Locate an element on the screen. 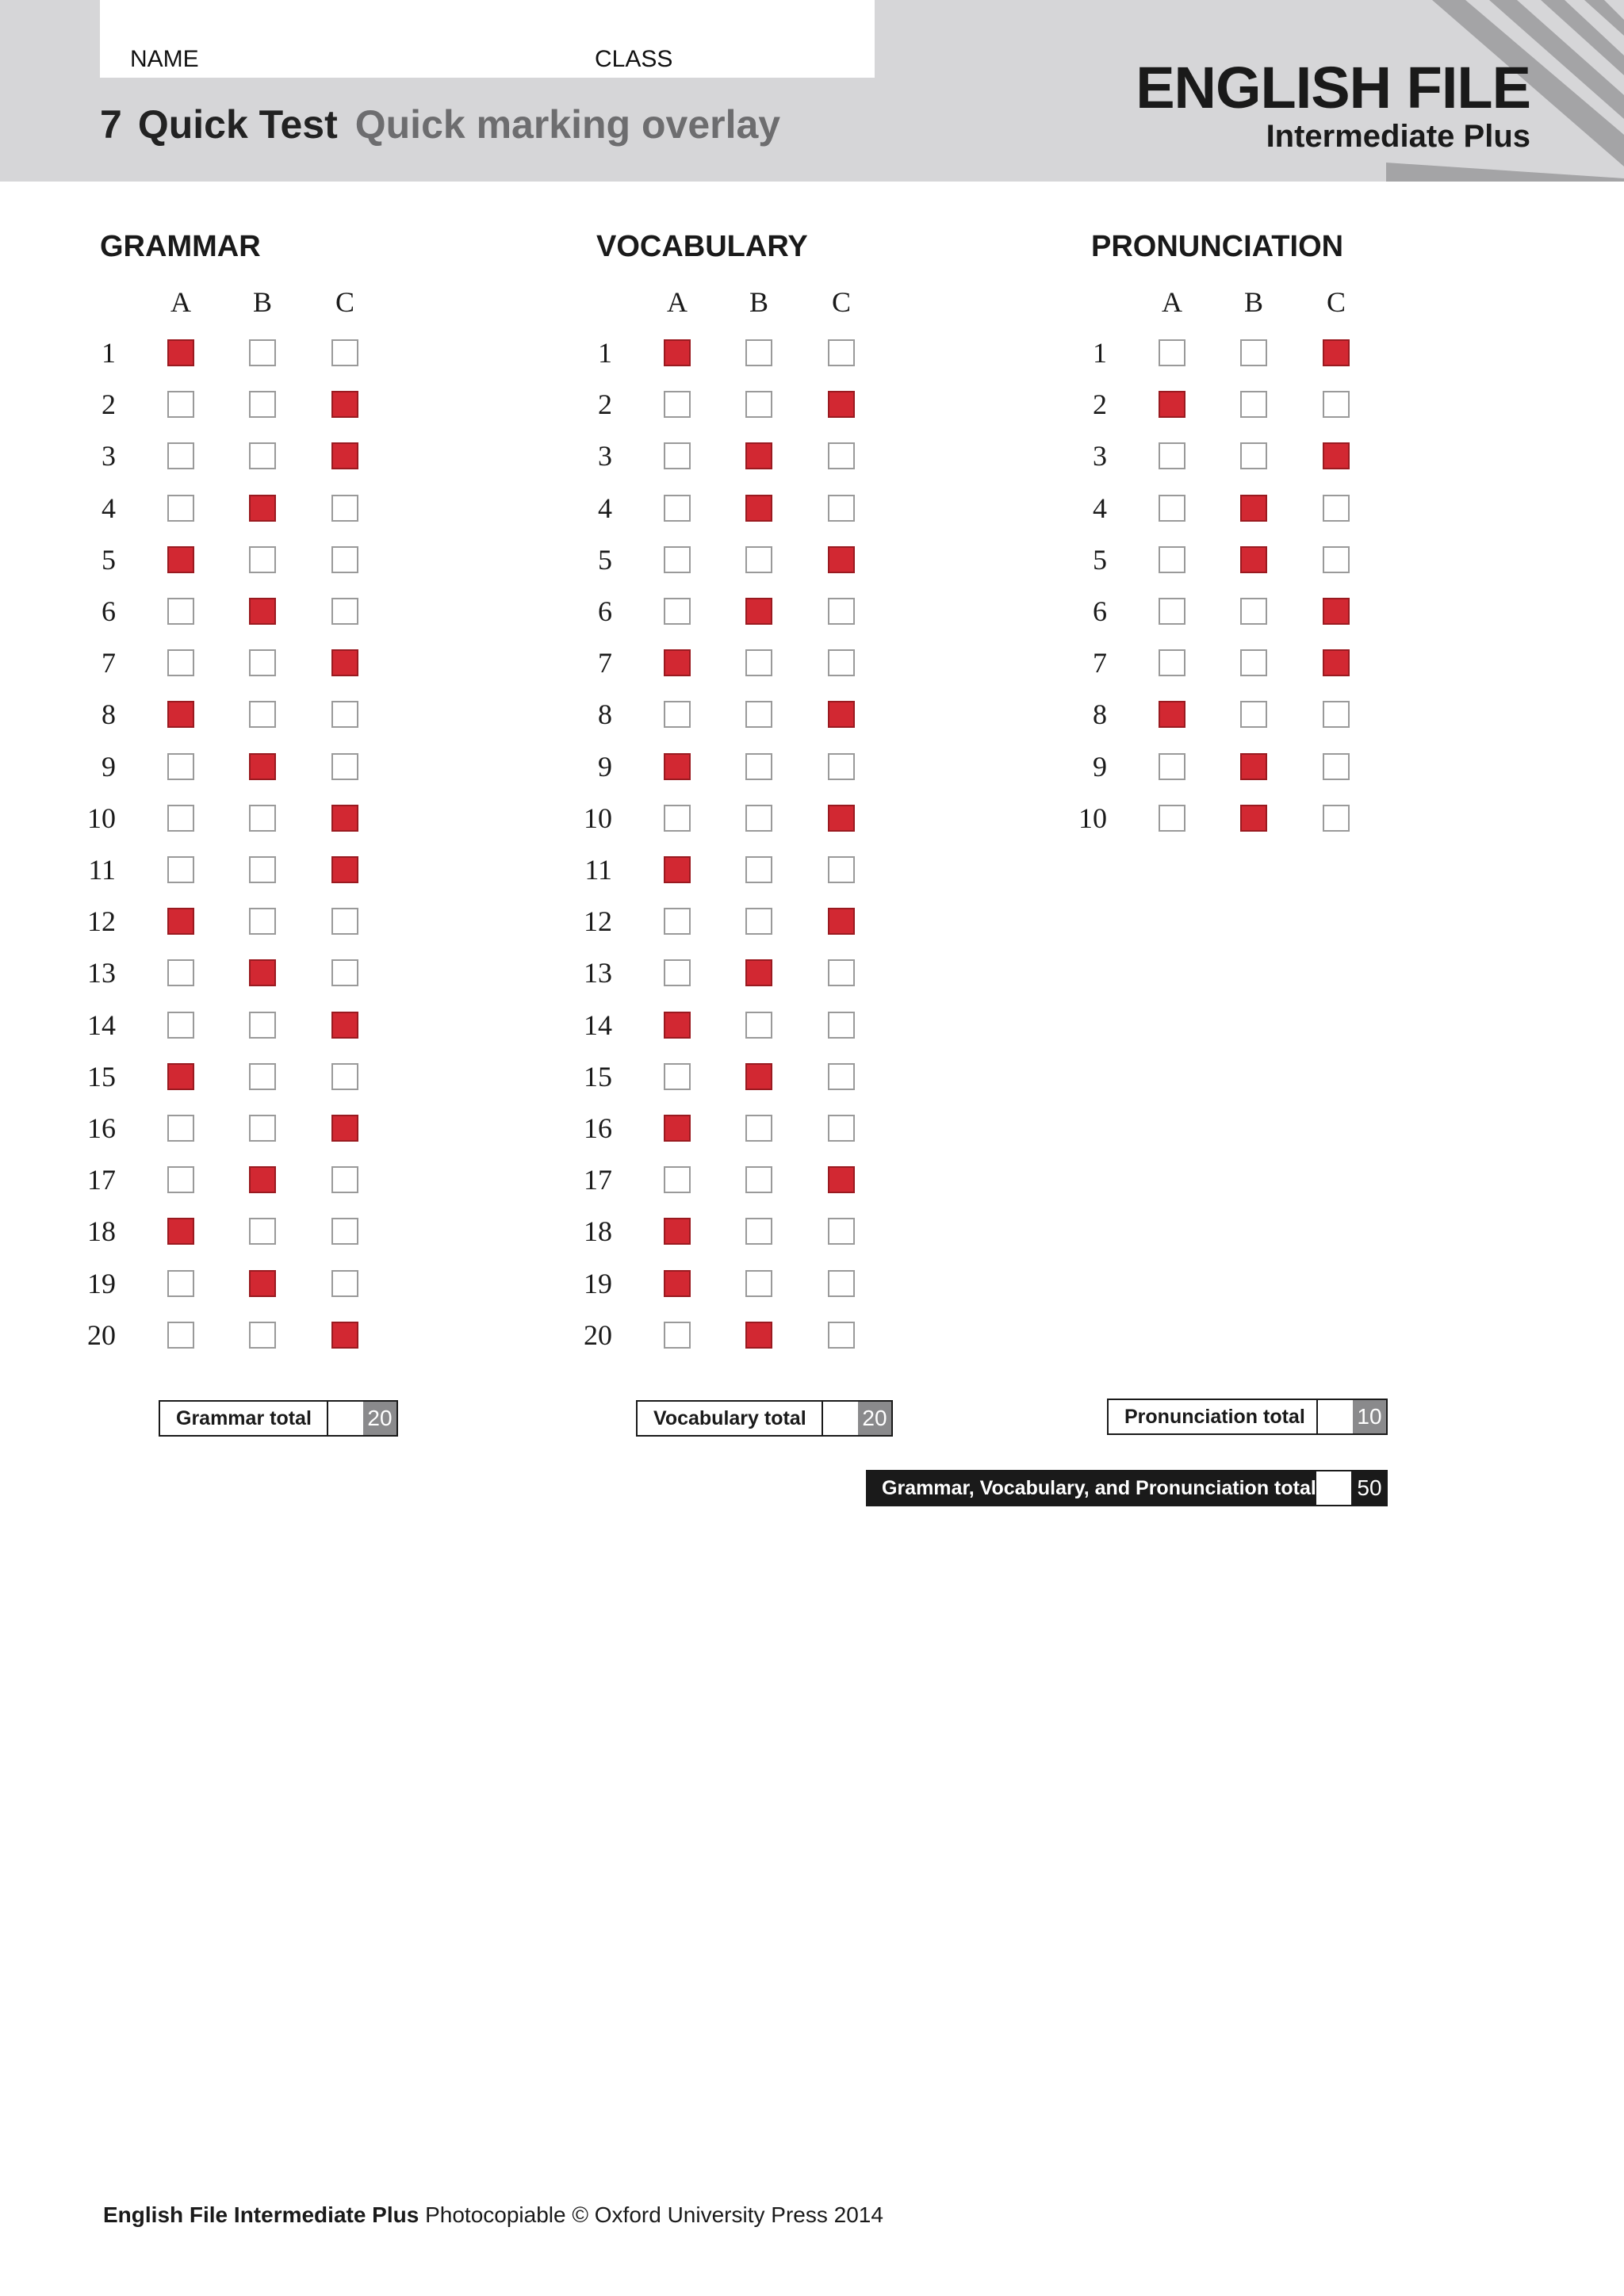  answer-box-8-b is located at coordinates (758, 715).